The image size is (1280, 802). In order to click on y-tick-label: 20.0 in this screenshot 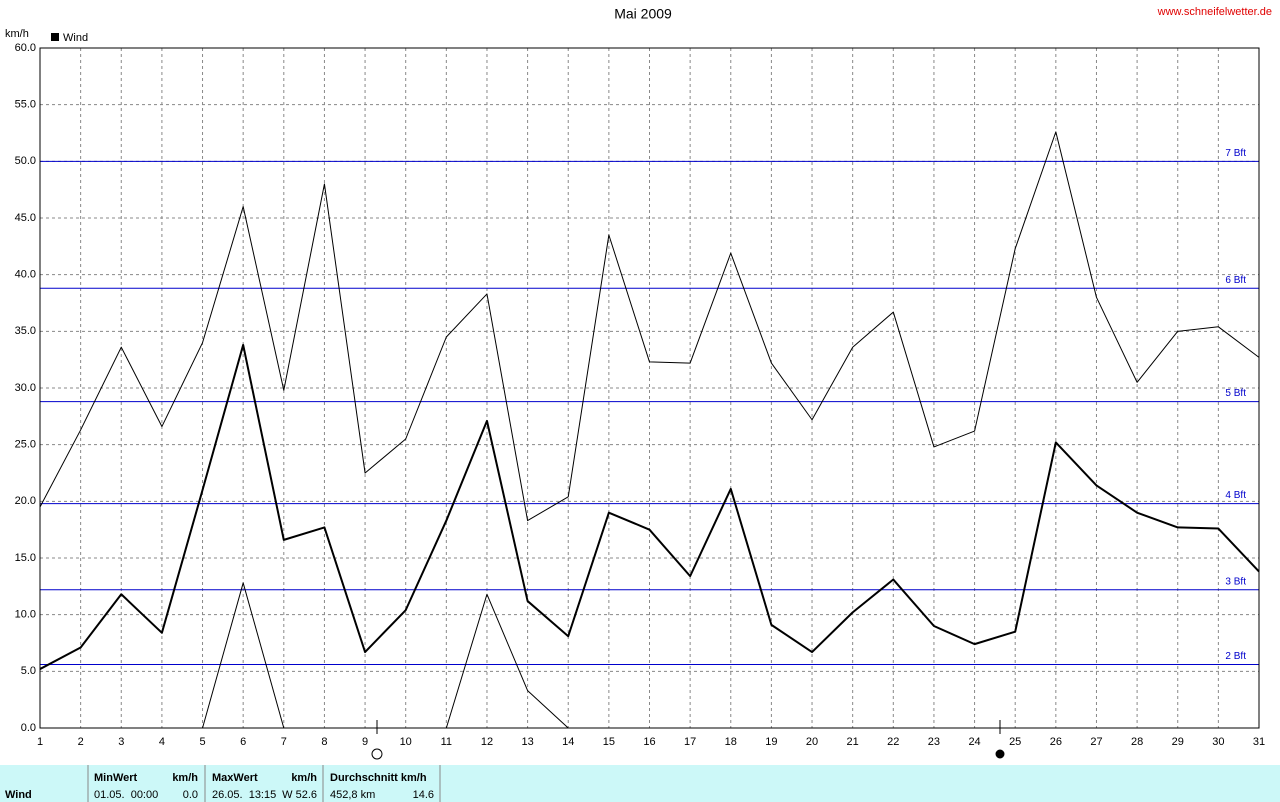, I will do `click(25, 501)`.